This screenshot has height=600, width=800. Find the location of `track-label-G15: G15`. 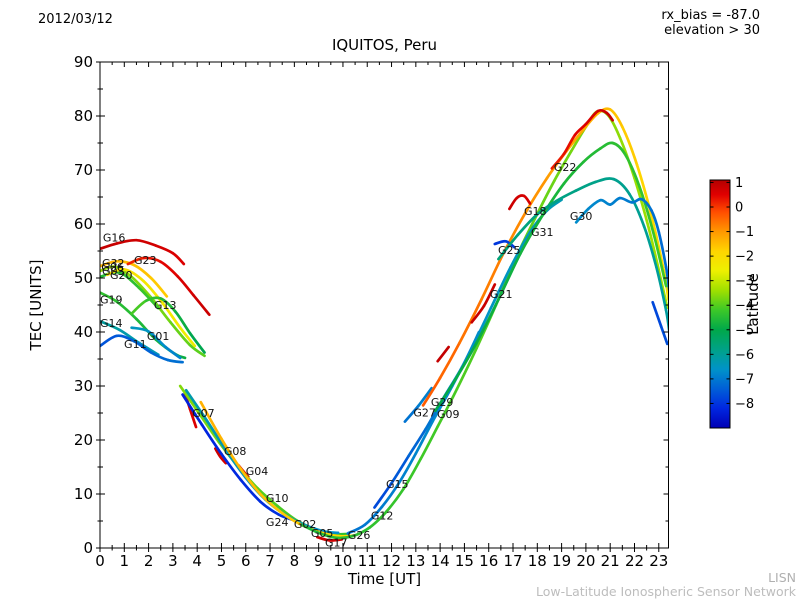

track-label-G15: G15 is located at coordinates (397, 484).